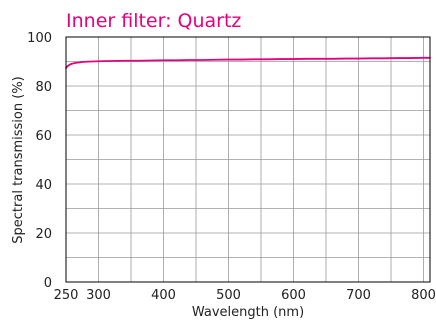 This screenshot has width=436, height=326. I want to click on x-tick-labels: 250 300 400 500 600 700 800, so click(245, 295).